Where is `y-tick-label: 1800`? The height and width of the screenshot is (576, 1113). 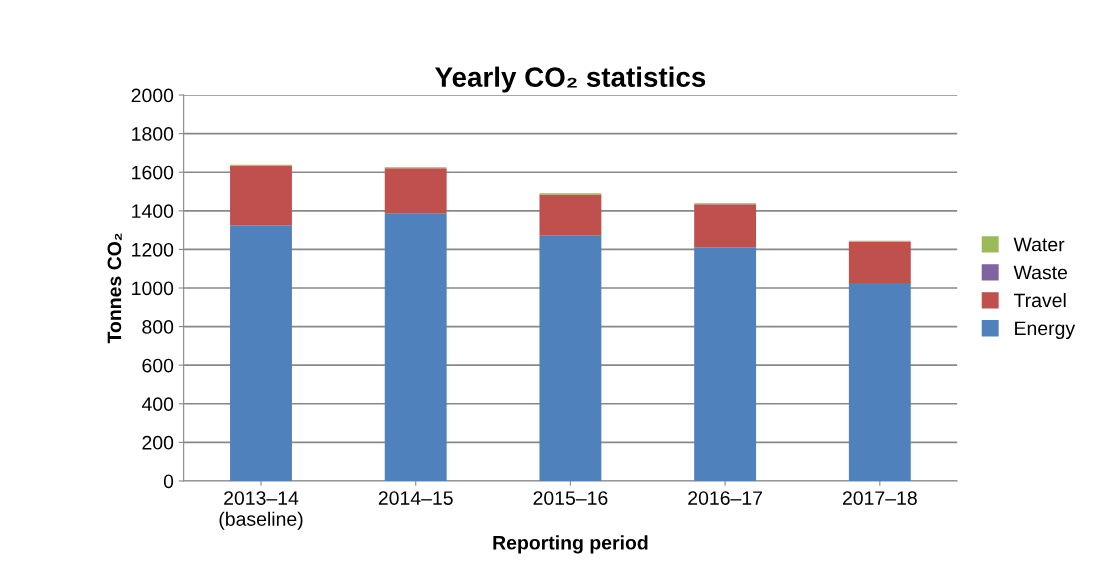 y-tick-label: 1800 is located at coordinates (153, 134).